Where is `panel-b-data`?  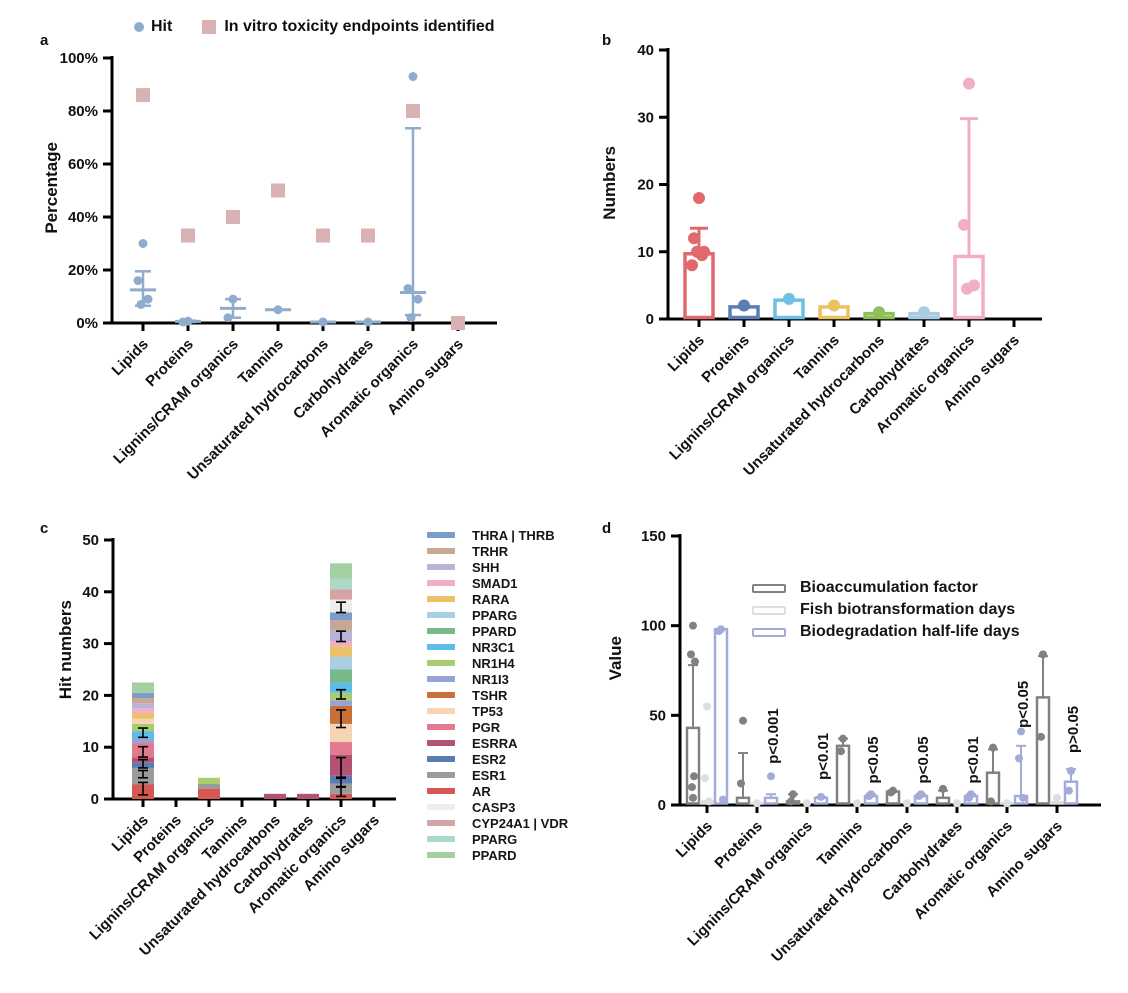
panel-b-data is located at coordinates (834, 198).